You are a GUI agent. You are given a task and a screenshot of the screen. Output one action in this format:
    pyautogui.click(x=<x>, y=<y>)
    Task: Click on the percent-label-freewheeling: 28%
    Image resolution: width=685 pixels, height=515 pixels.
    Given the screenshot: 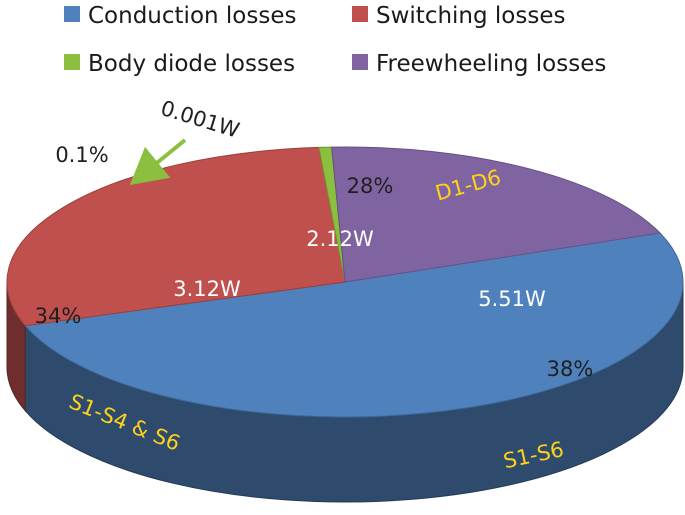 What is the action you would take?
    pyautogui.click(x=370, y=186)
    